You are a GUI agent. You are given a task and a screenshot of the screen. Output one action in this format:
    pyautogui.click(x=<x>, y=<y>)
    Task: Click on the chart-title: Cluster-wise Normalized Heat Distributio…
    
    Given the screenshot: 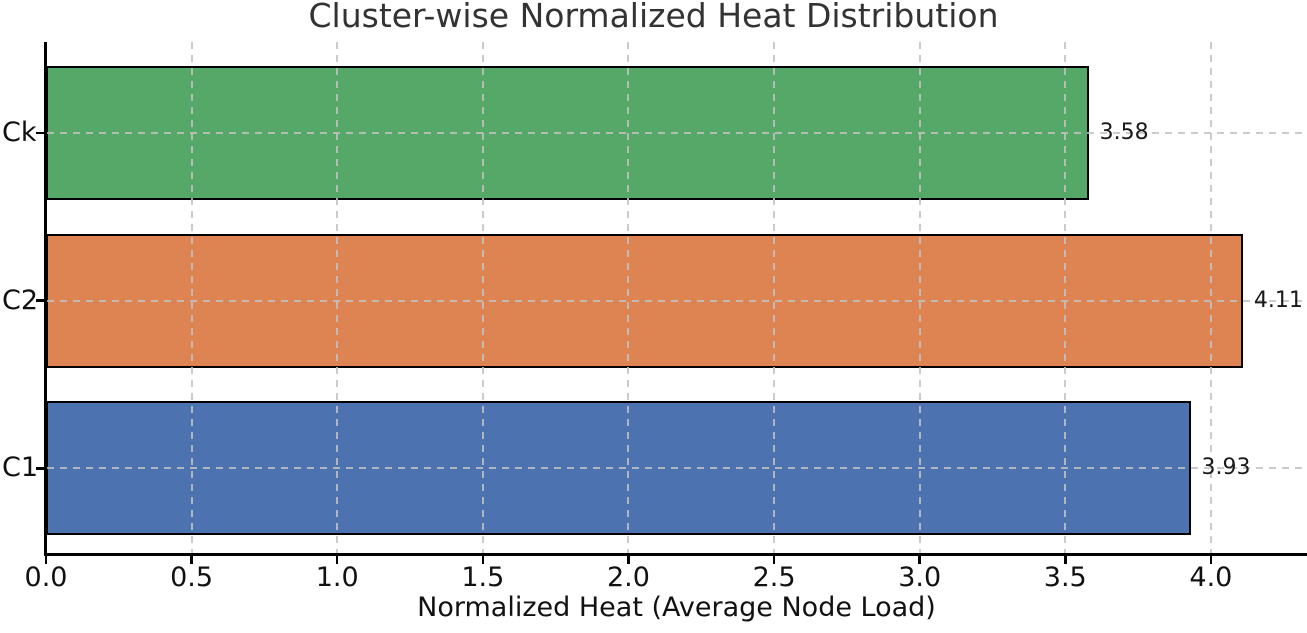 What is the action you would take?
    pyautogui.click(x=653, y=17)
    